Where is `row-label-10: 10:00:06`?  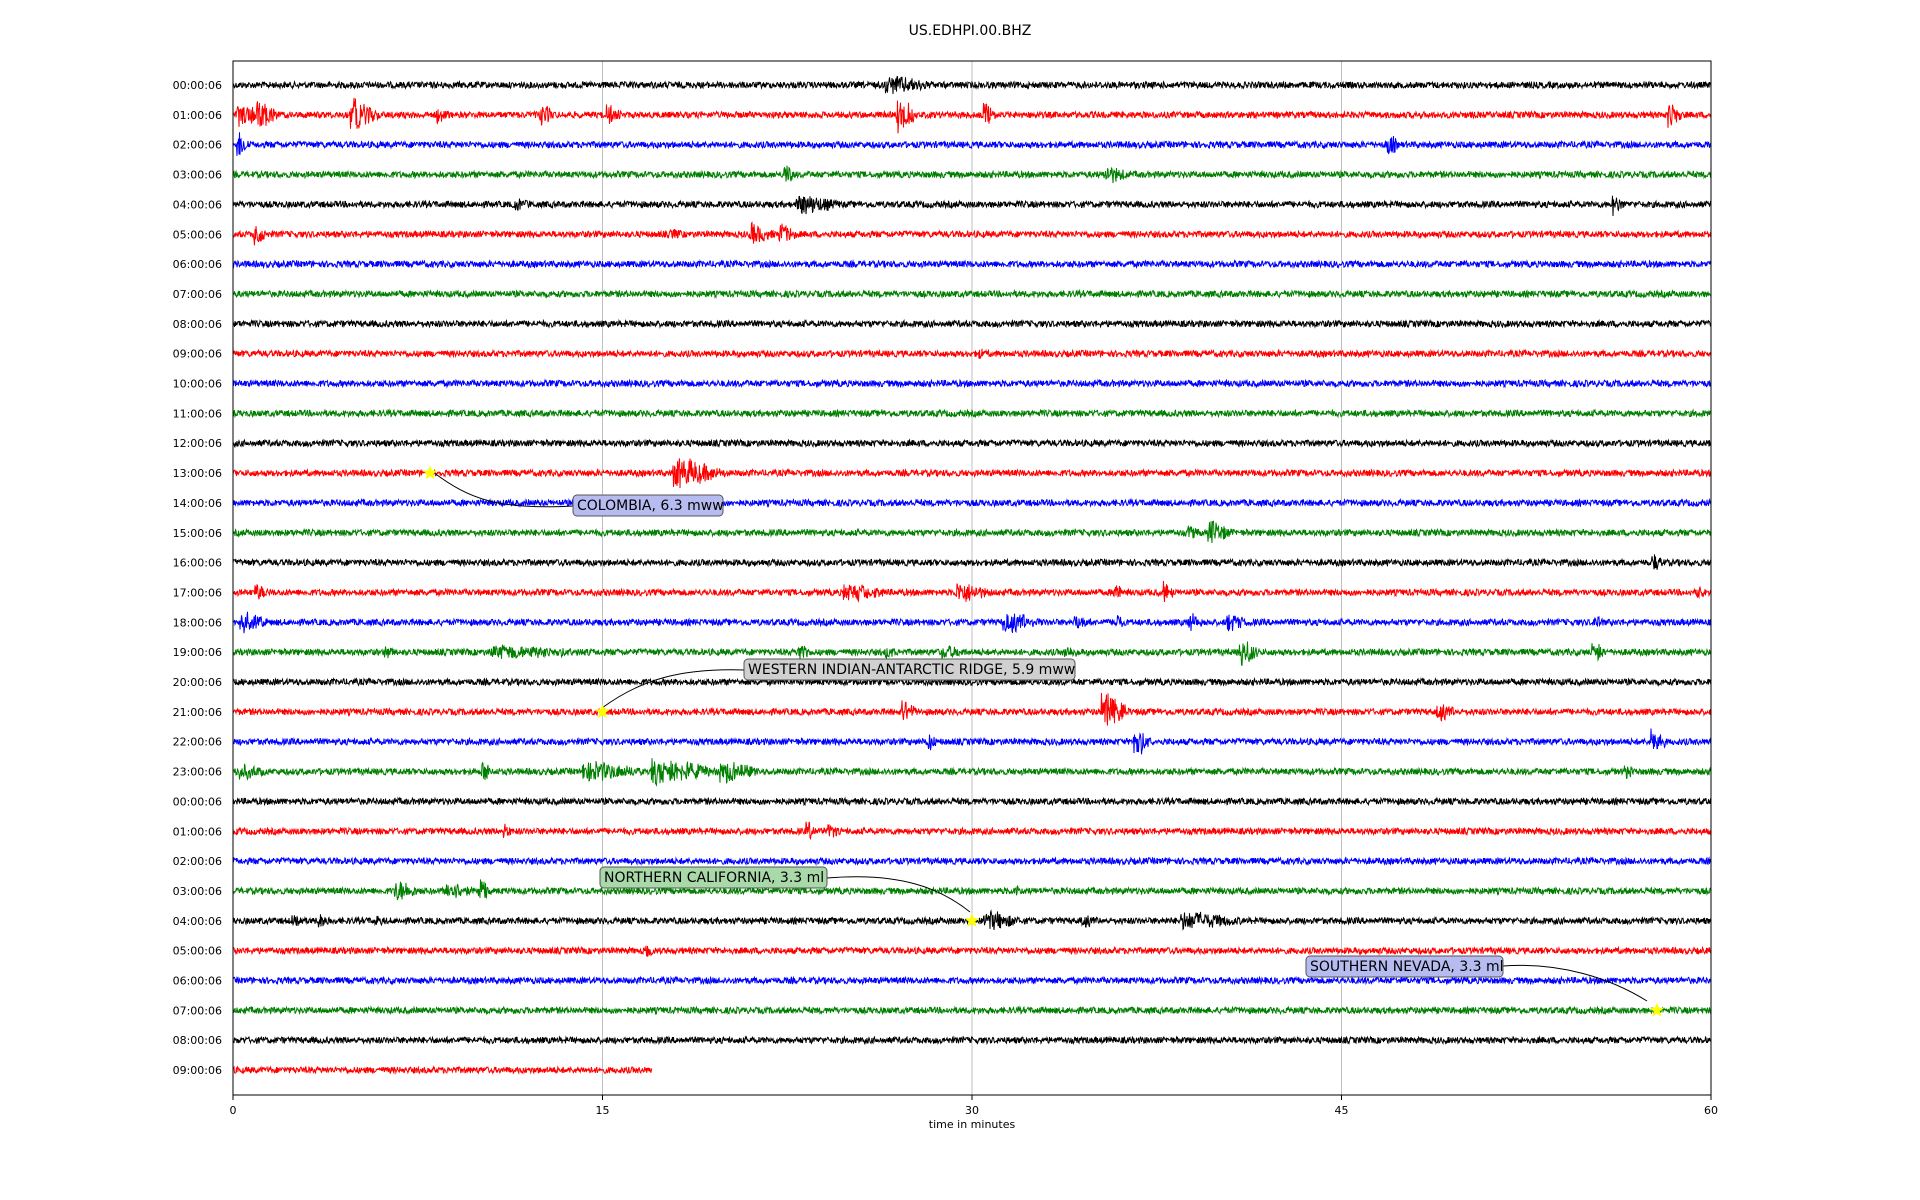 row-label-10: 10:00:06 is located at coordinates (197, 384).